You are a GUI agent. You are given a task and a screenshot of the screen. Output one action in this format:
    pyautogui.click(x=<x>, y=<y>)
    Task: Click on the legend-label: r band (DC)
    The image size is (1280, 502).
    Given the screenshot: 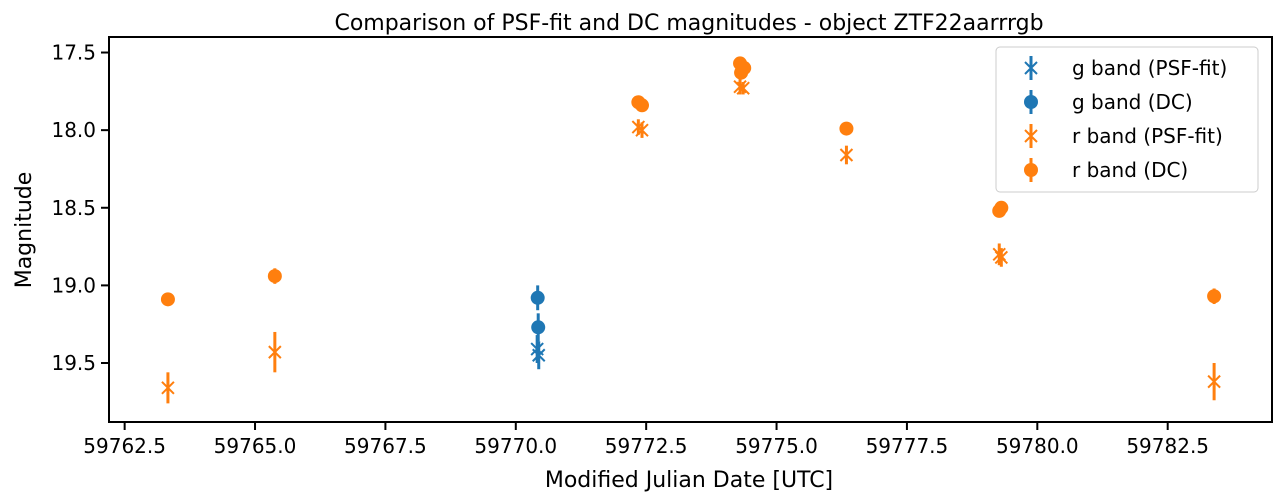 What is the action you would take?
    pyautogui.click(x=1130, y=170)
    